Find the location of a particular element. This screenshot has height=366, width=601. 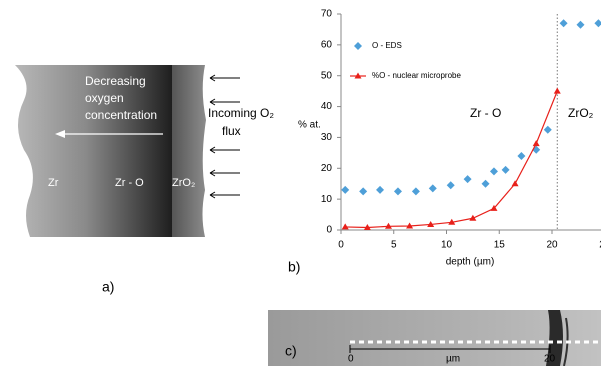

oxide-layer is located at coordinates (189, 151).